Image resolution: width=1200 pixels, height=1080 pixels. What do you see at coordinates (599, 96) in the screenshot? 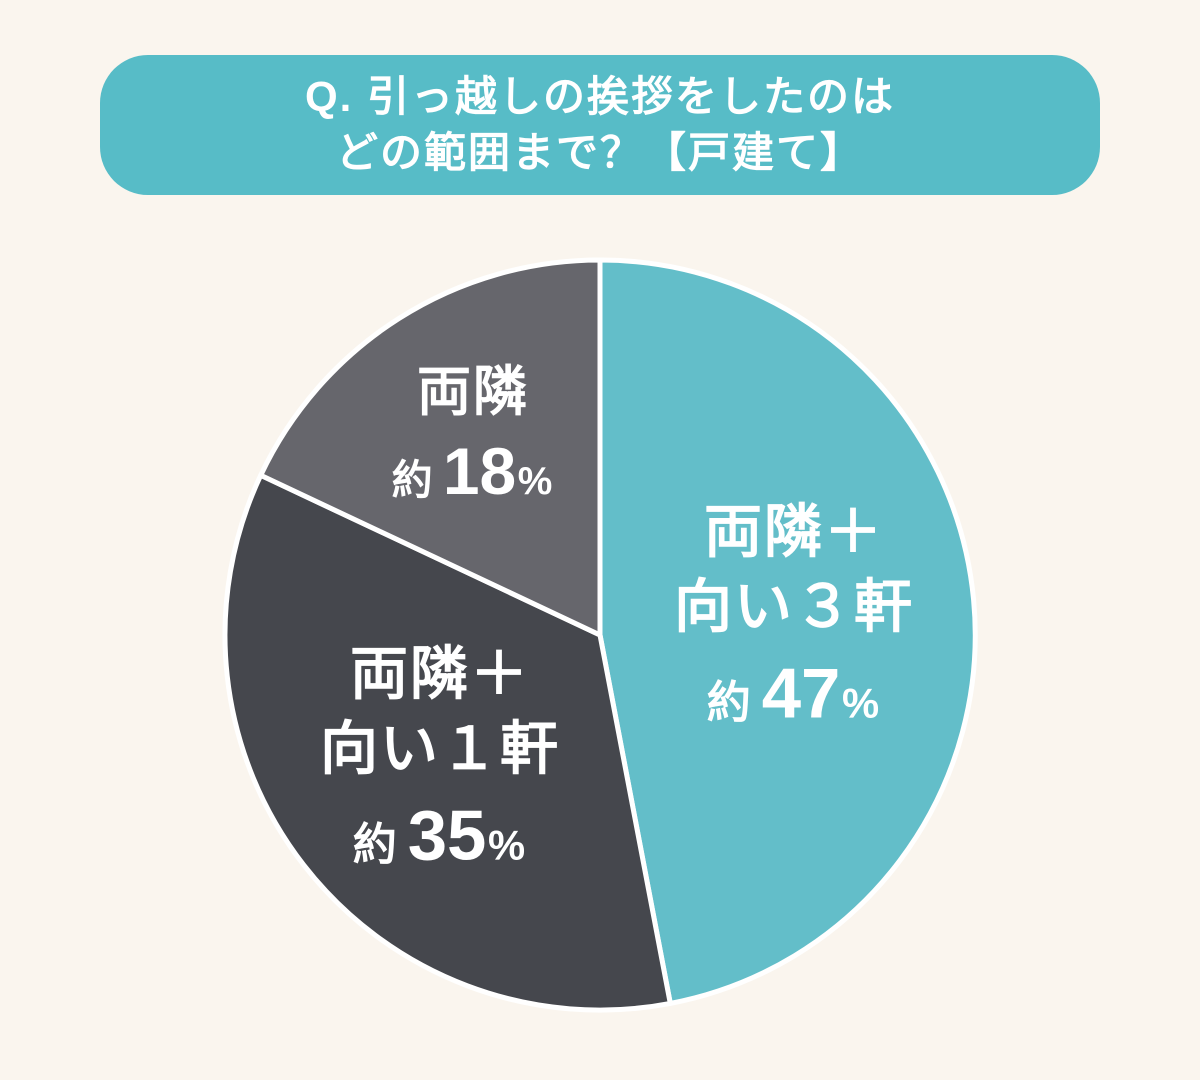
I see `title-line-1: Q. 引っ越しの挨拶をしたのは` at bounding box center [599, 96].